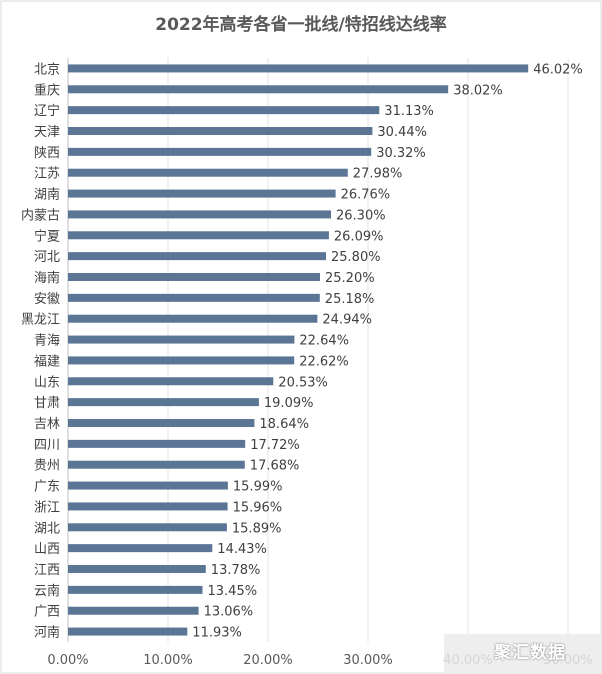 The width and height of the screenshot is (602, 674). Describe the element at coordinates (401, 153) in the screenshot. I see `data-label: 30.32%` at that location.